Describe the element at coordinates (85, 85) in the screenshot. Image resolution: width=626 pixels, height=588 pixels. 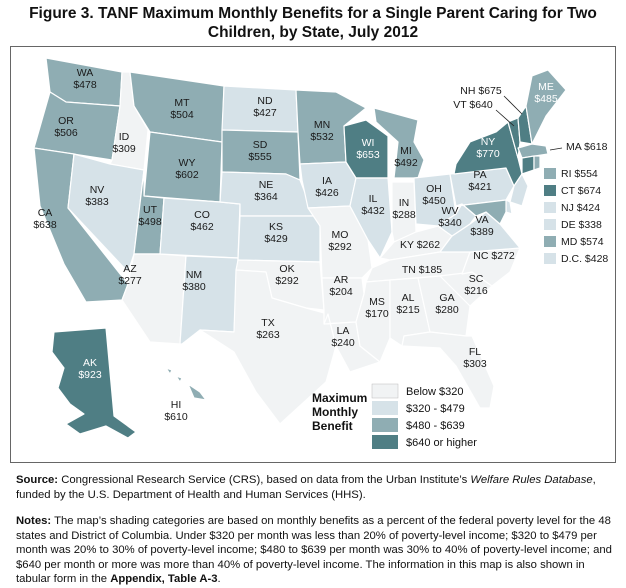
I see `value-wa: $478` at that location.